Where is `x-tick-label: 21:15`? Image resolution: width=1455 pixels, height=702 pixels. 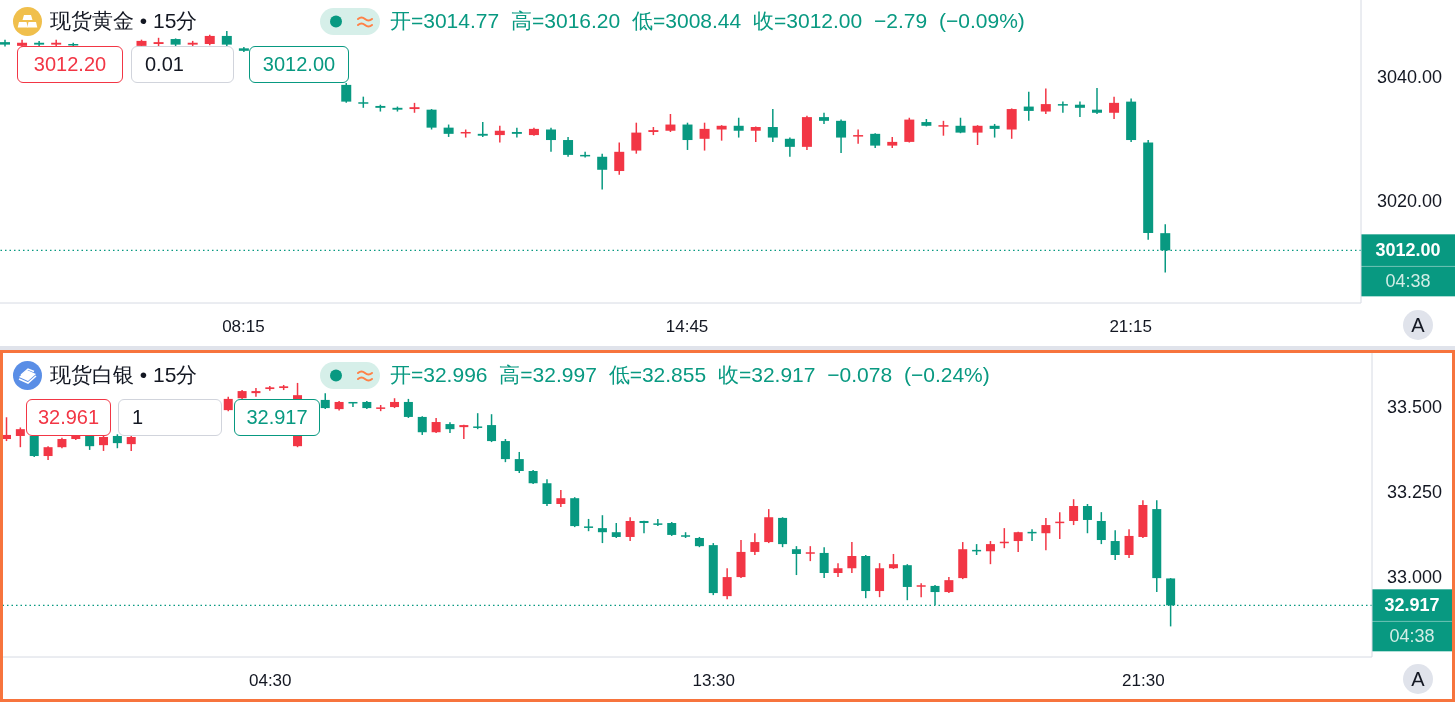 x-tick-label: 21:15 is located at coordinates (1130, 327).